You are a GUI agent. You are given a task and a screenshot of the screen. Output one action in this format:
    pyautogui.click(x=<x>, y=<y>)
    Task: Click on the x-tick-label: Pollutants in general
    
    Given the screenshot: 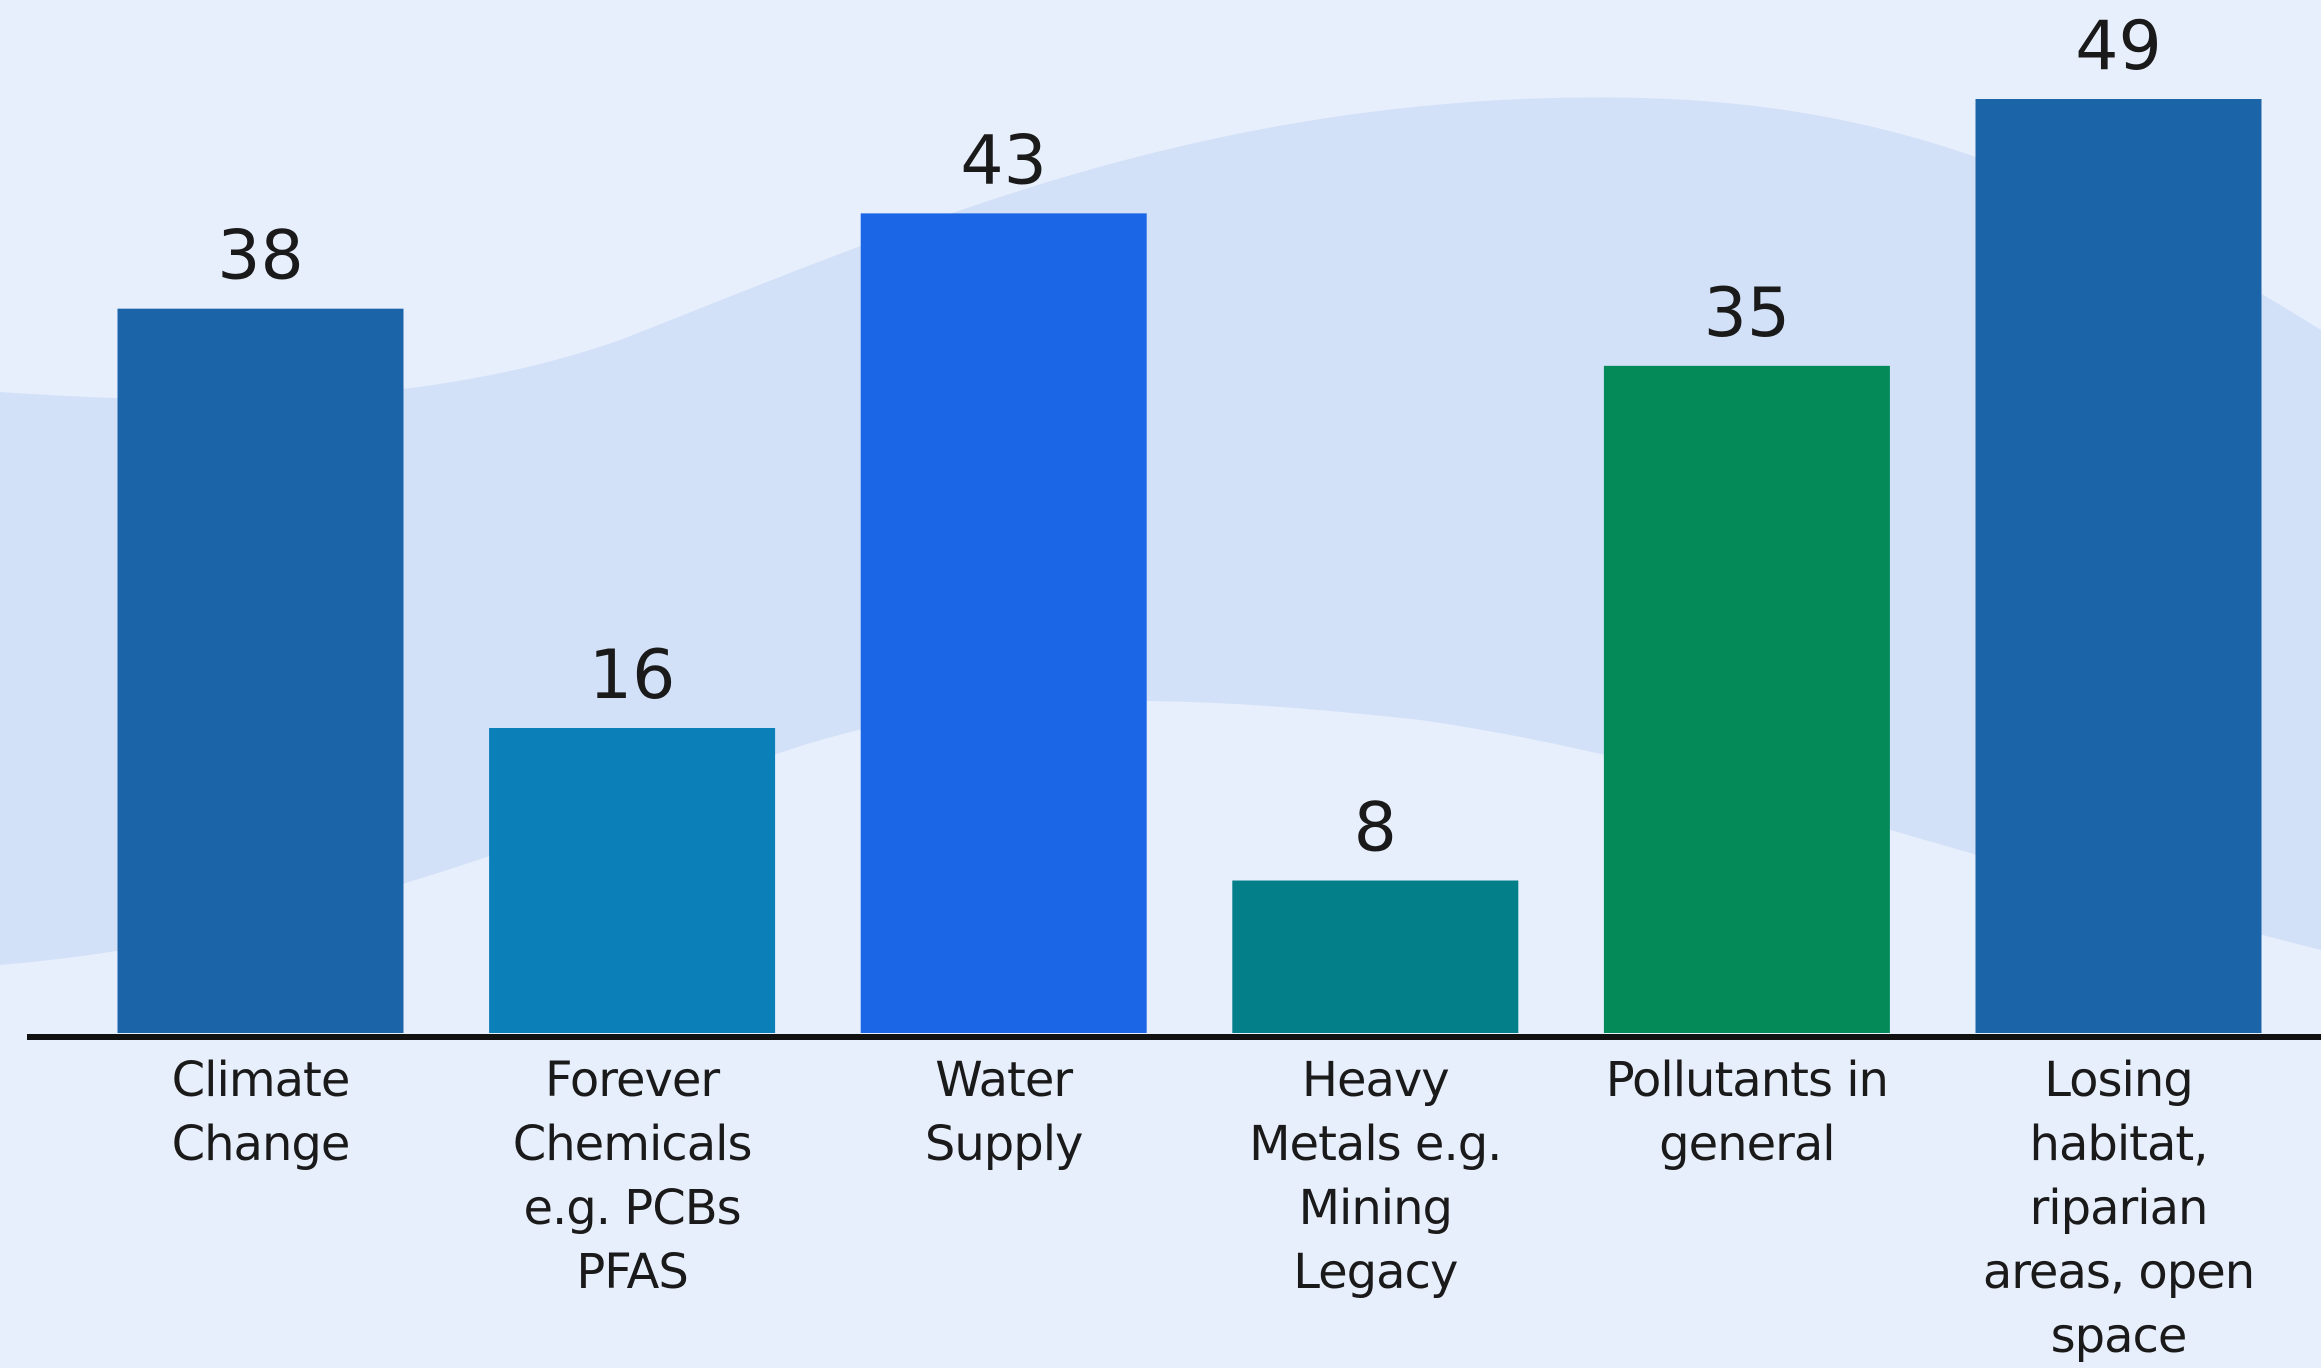 What is the action you would take?
    pyautogui.click(x=1747, y=1112)
    